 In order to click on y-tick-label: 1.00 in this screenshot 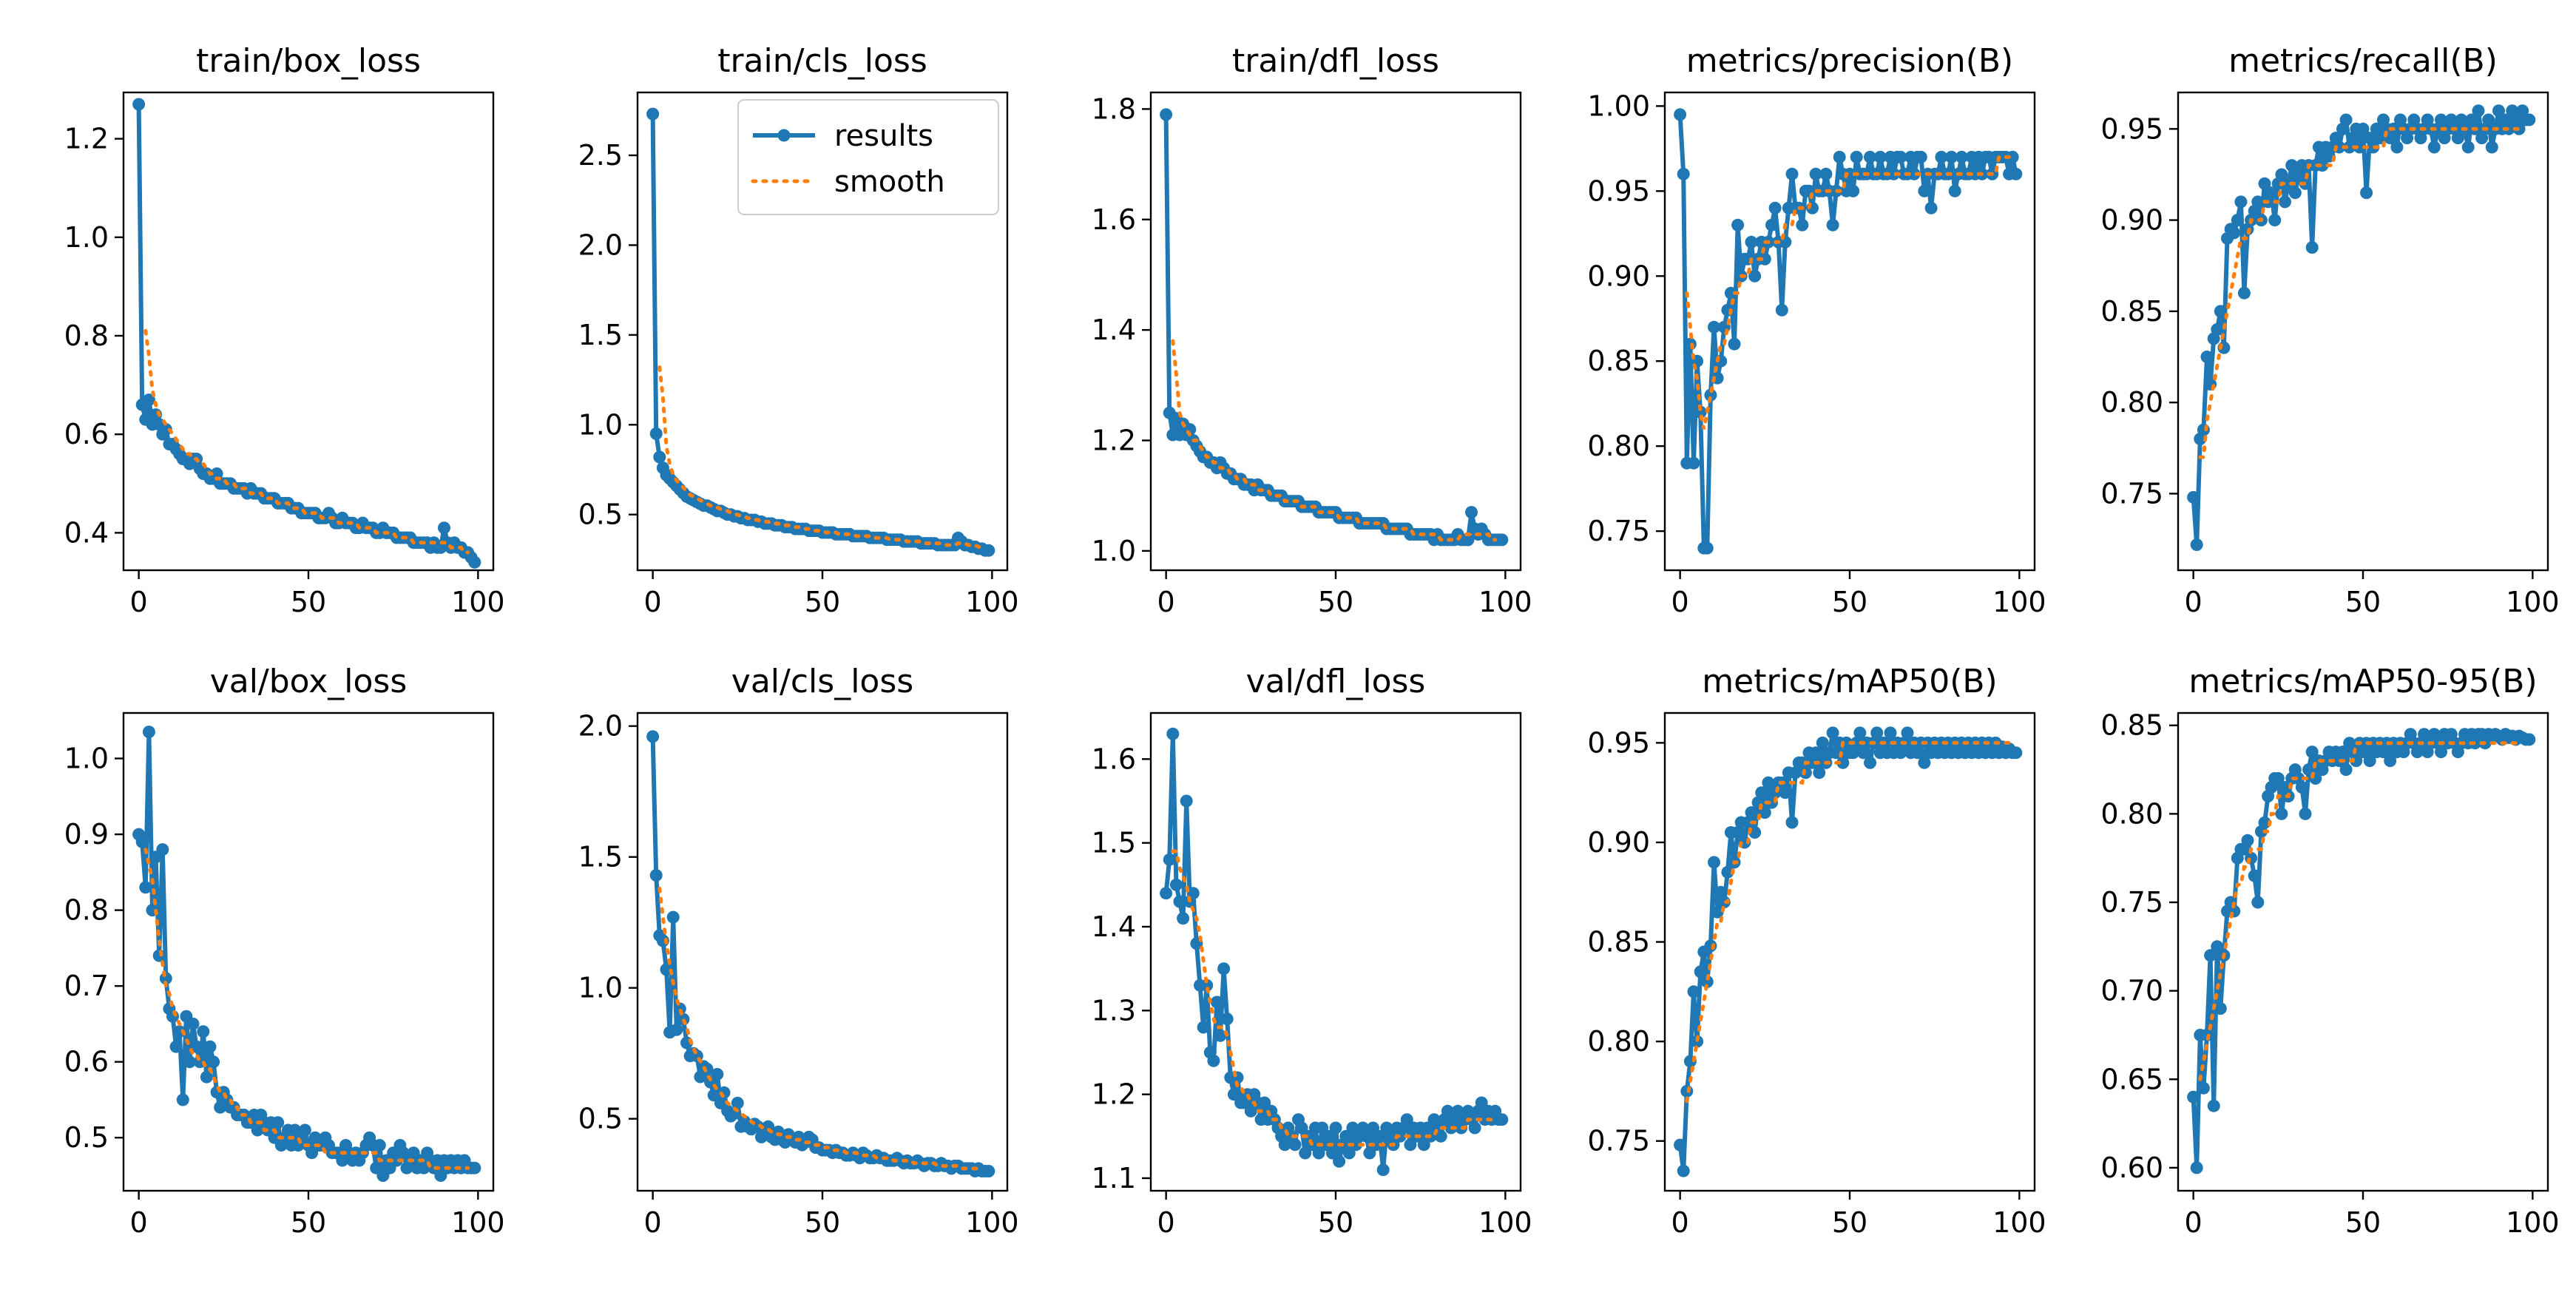, I will do `click(1618, 105)`.